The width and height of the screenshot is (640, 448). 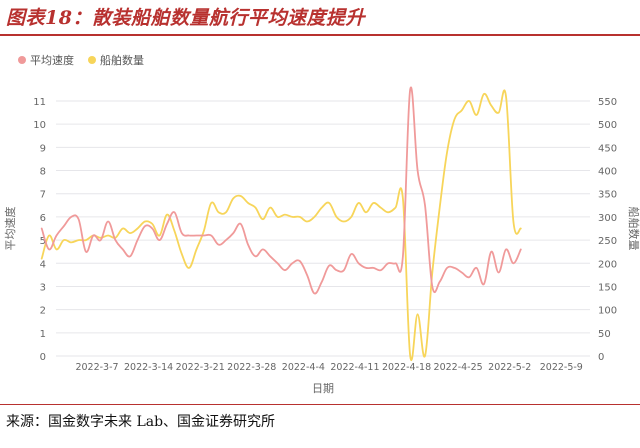 I want to click on right-tick-label: 550, so click(x=607, y=102).